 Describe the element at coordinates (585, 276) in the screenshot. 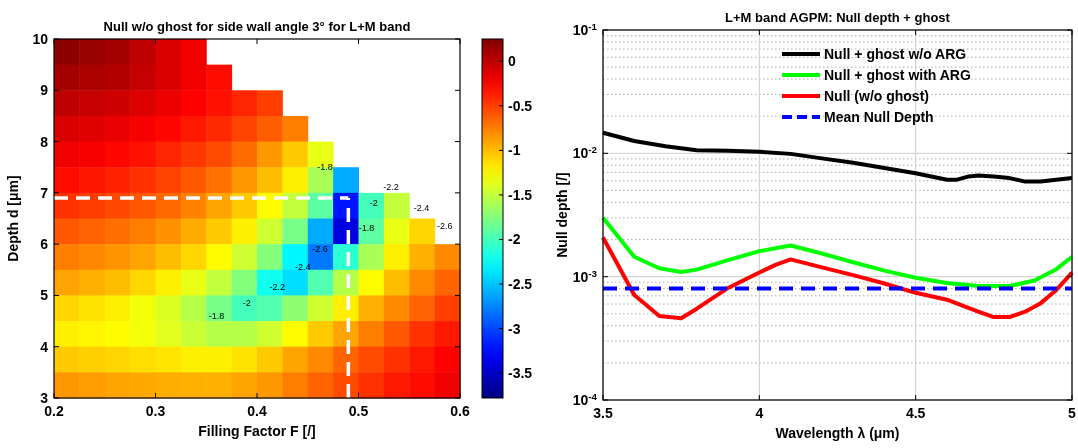

I see `y-tick-label: 10$^{-3}$` at that location.